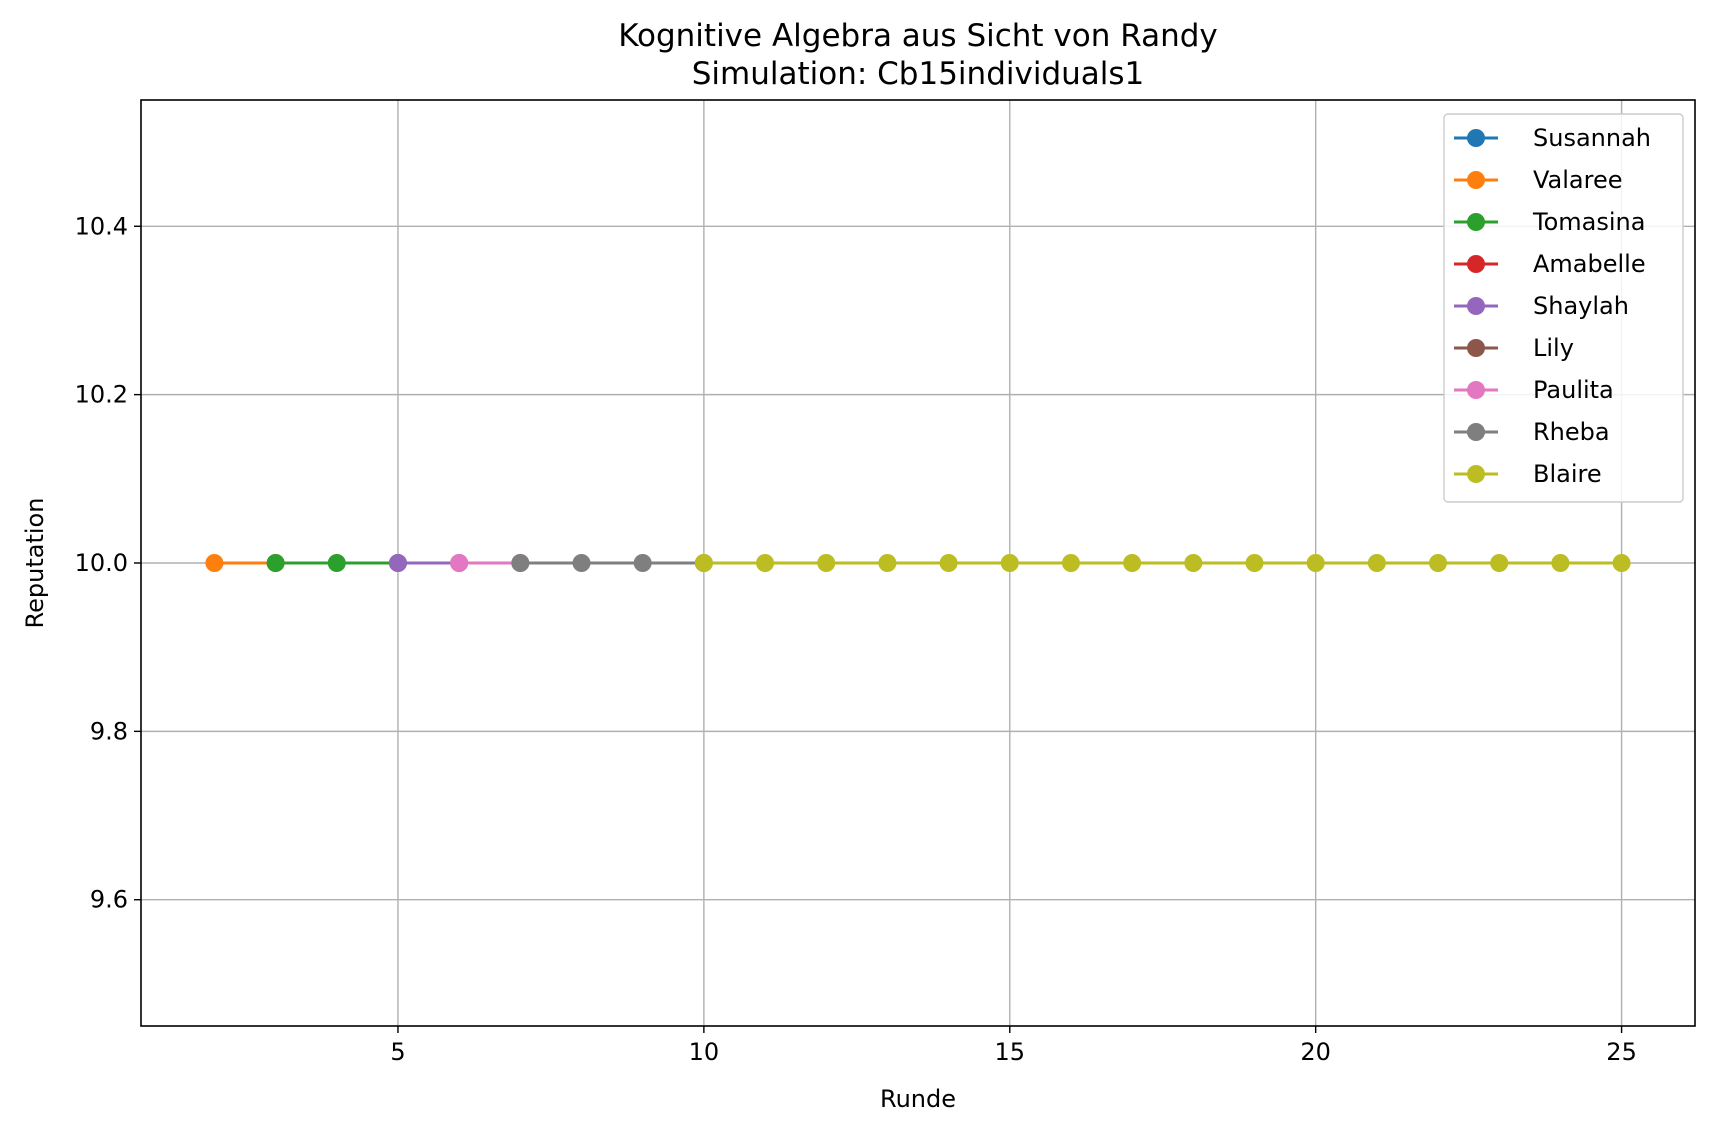 The width and height of the screenshot is (1710, 1136). I want to click on legend-label: Susannah, so click(1592, 138).